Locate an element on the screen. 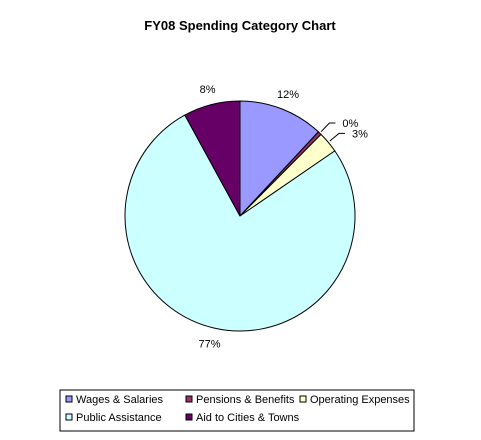 The image size is (481, 440). legend-label: Pensions & Benefits is located at coordinates (245, 400).